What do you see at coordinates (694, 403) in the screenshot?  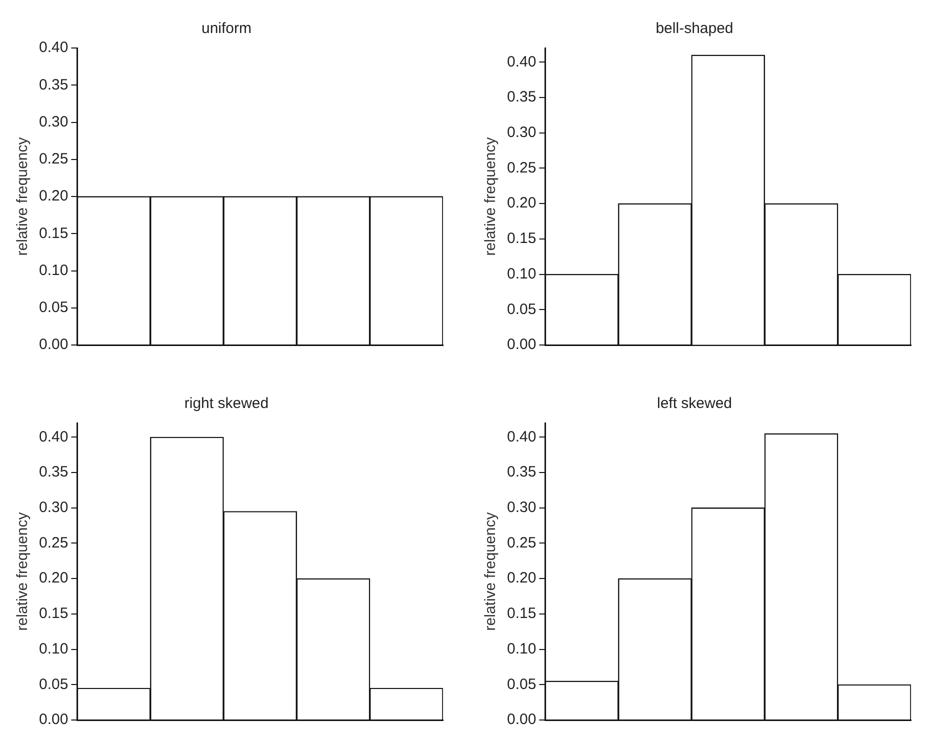 I see `chart-title: left skewed` at bounding box center [694, 403].